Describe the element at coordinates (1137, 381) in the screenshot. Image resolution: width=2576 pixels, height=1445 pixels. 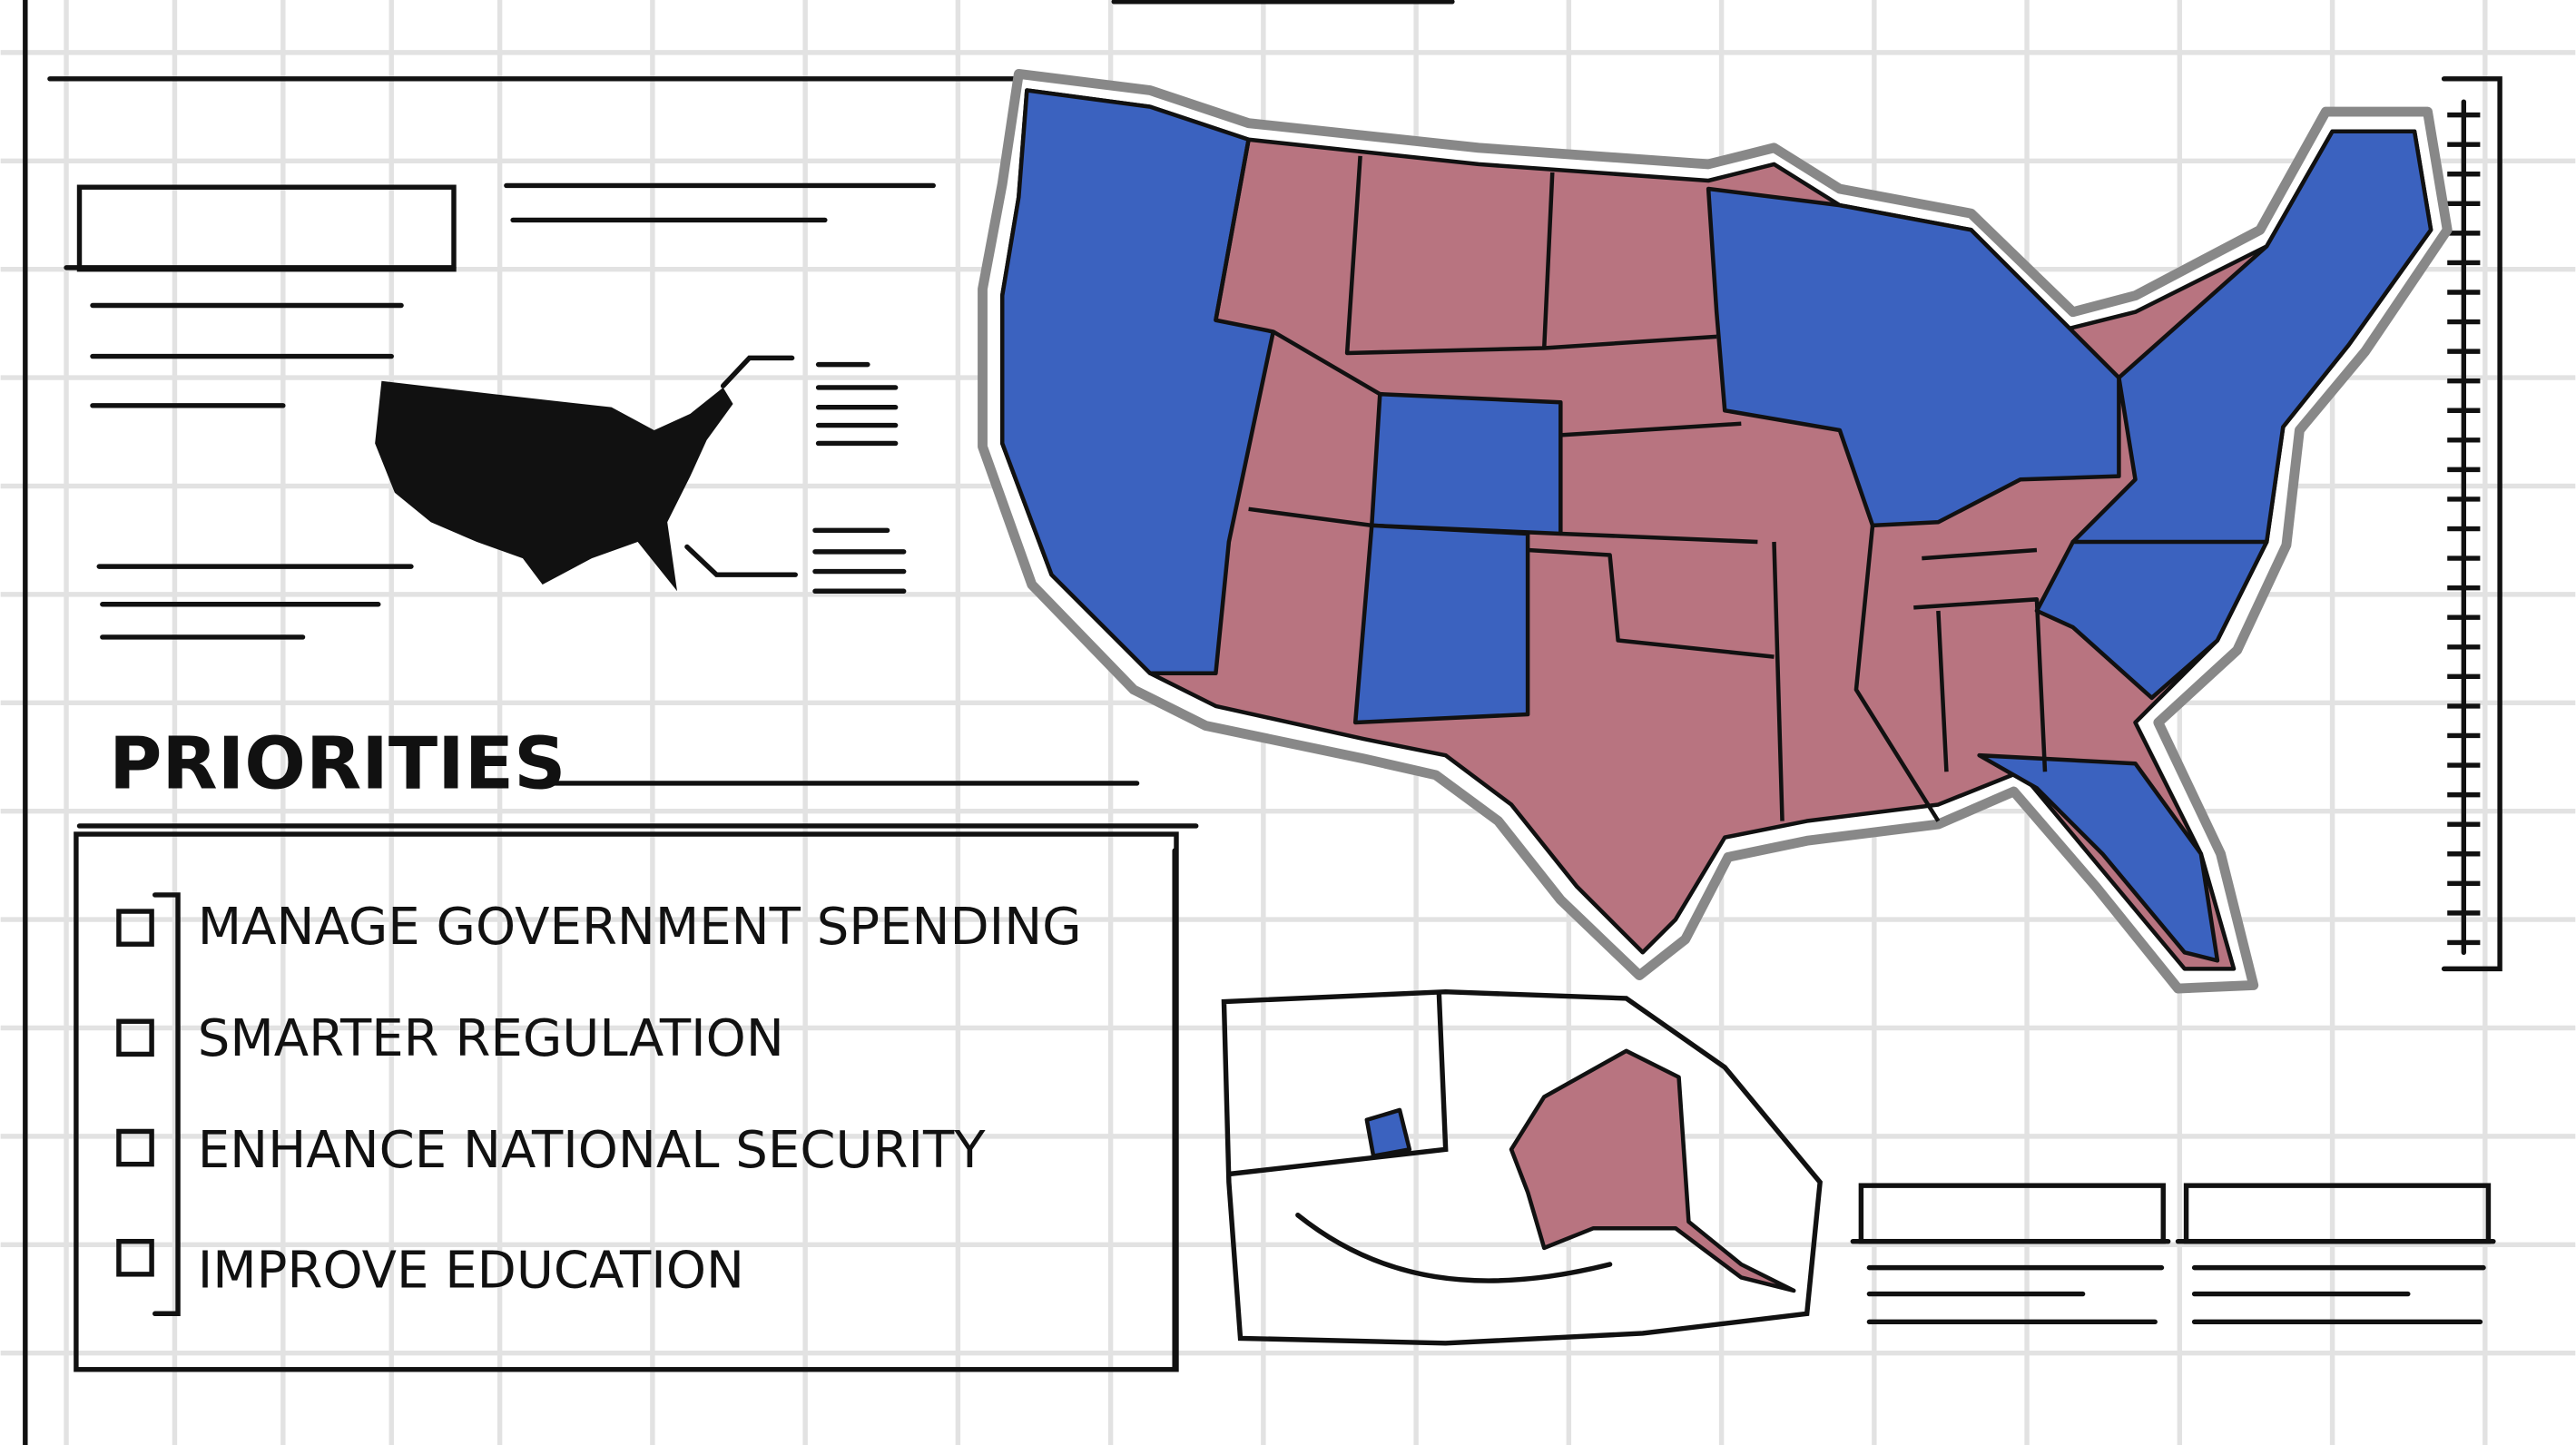
I see `blue-west` at that location.